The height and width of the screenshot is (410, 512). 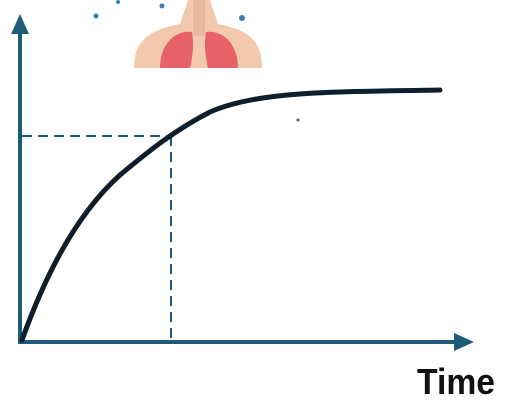 I want to click on x-axis-label: Time, so click(x=456, y=381).